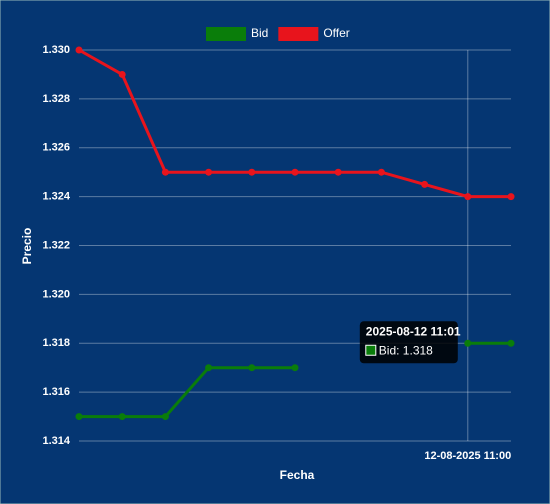  I want to click on legend-label: Offer, so click(336, 33).